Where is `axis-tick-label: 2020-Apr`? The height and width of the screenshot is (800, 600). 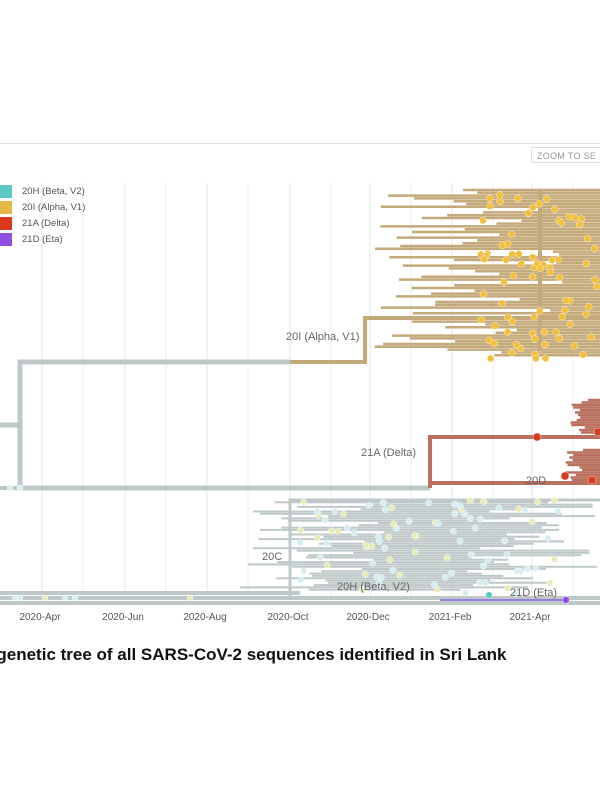
axis-tick-label: 2020-Apr is located at coordinates (40, 617).